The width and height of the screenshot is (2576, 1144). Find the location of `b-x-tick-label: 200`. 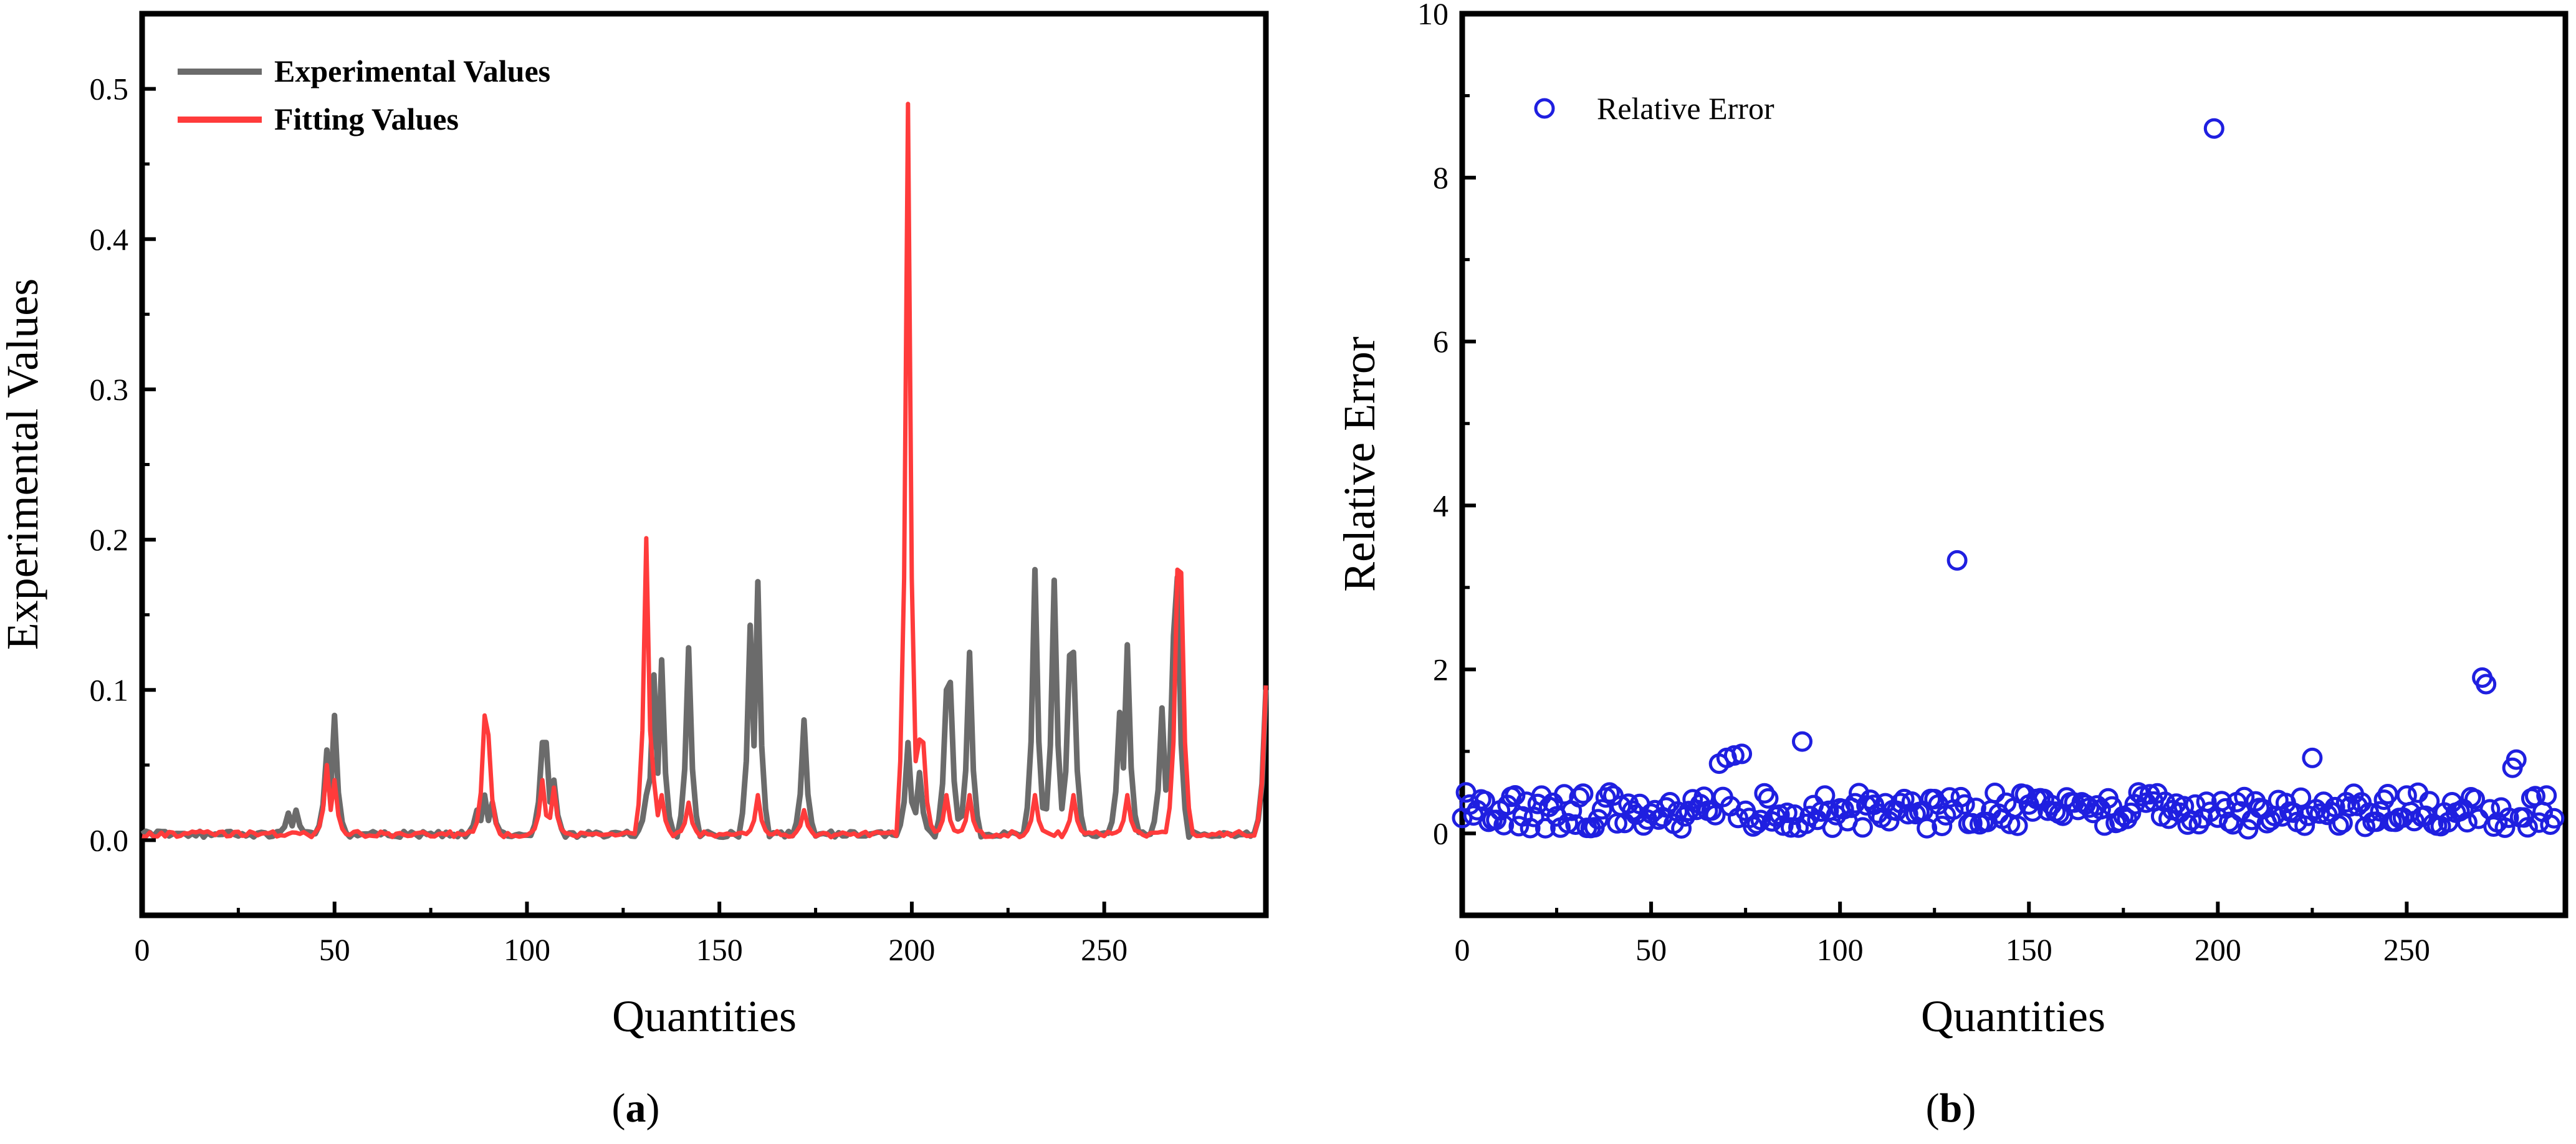

b-x-tick-label: 200 is located at coordinates (2218, 949).